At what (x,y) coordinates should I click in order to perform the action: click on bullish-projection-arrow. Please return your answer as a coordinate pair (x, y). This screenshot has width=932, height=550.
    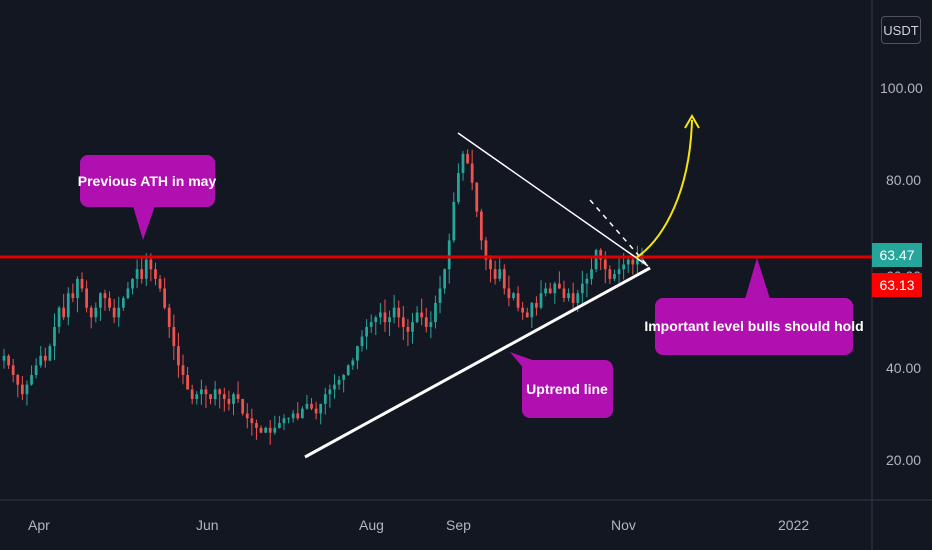
    Looking at the image, I should click on (664, 189).